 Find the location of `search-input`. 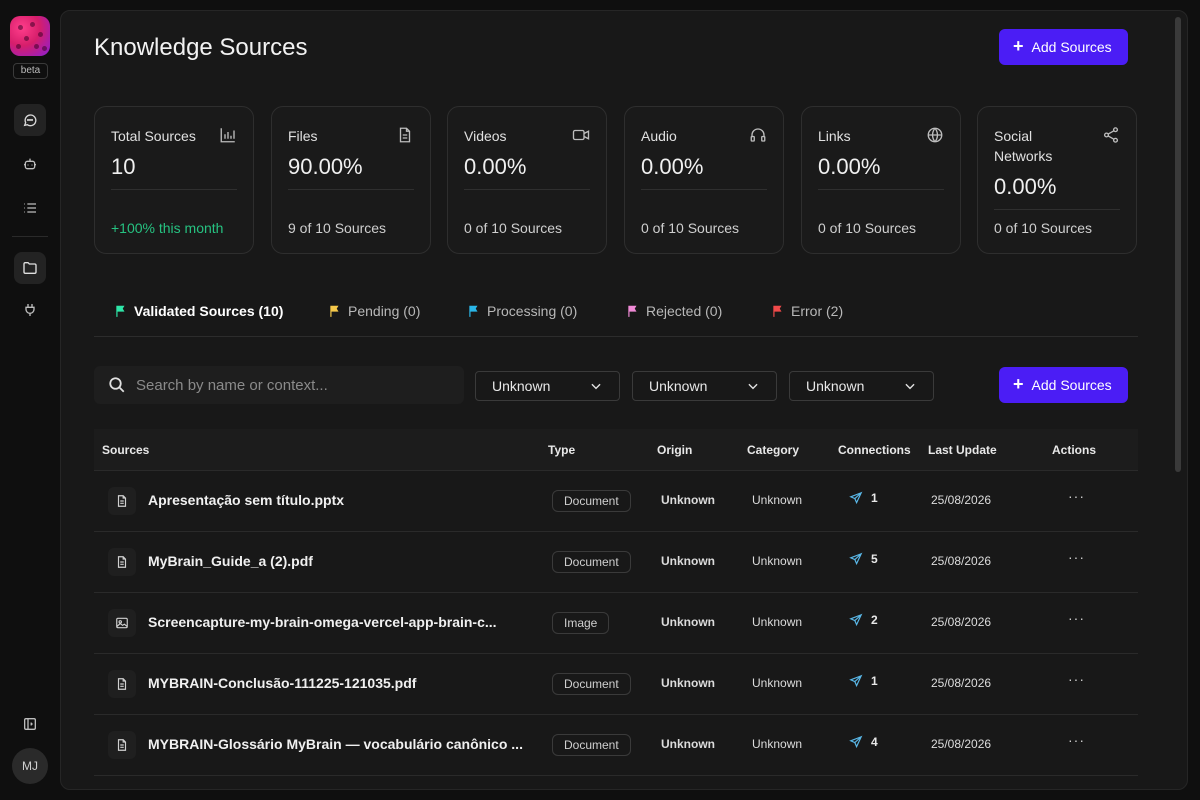

search-input is located at coordinates (296, 385).